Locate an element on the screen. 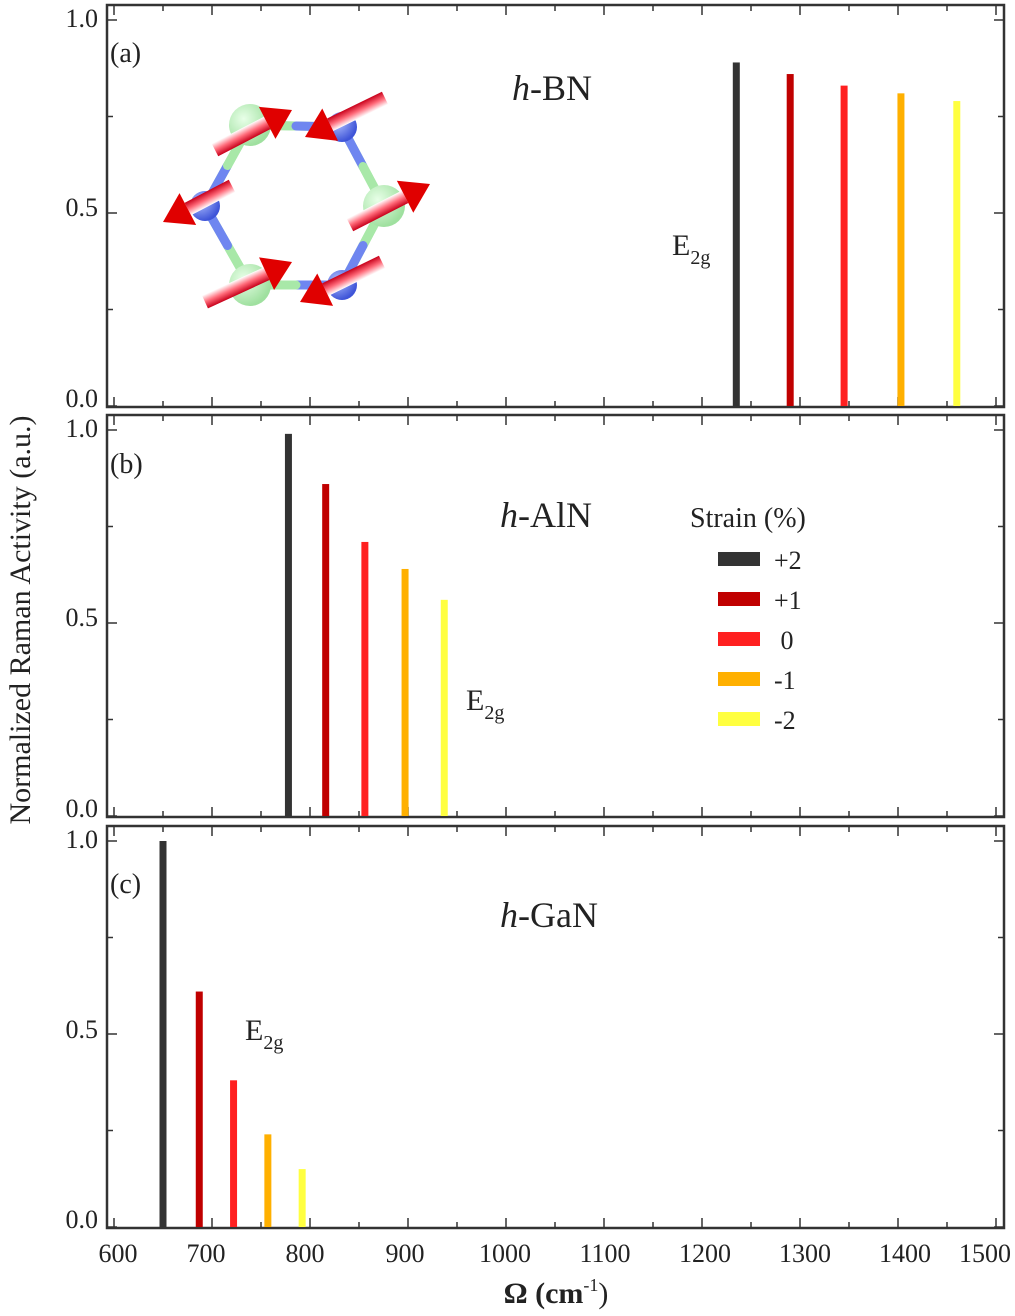 The height and width of the screenshot is (1316, 1015). legend-label-minus1: -1 is located at coordinates (785, 680).